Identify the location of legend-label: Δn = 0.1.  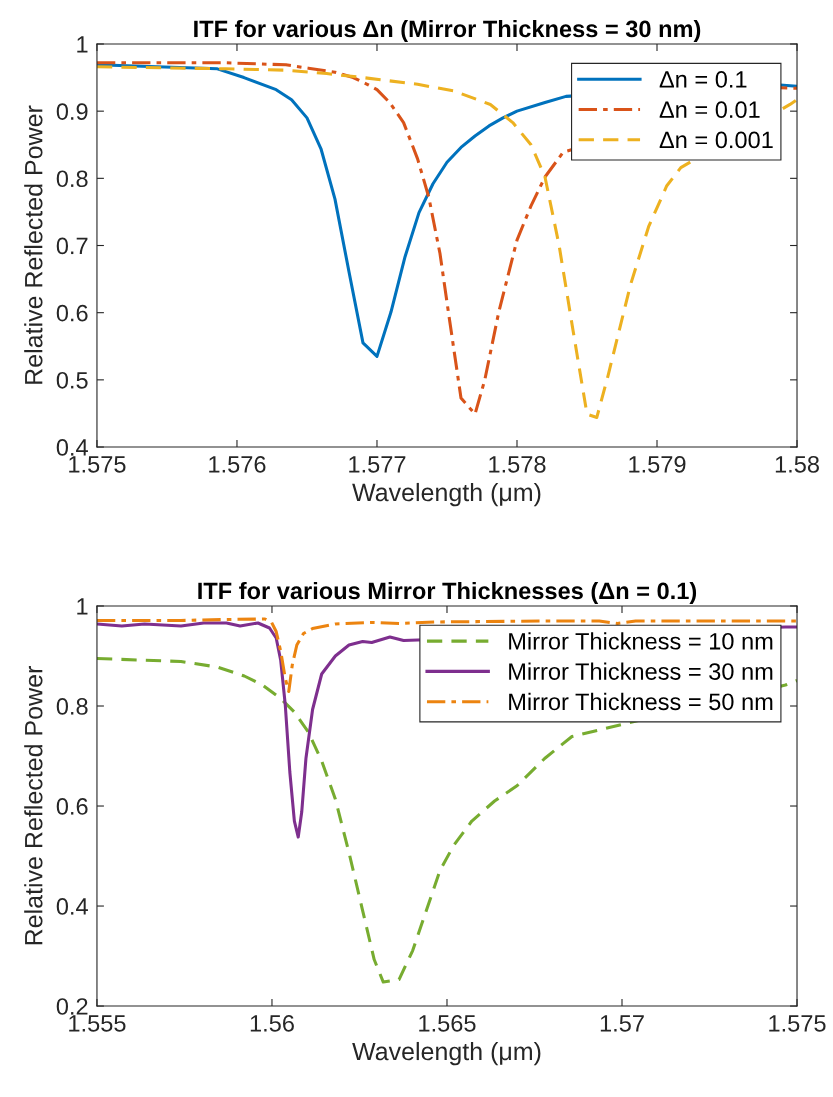
(703, 79).